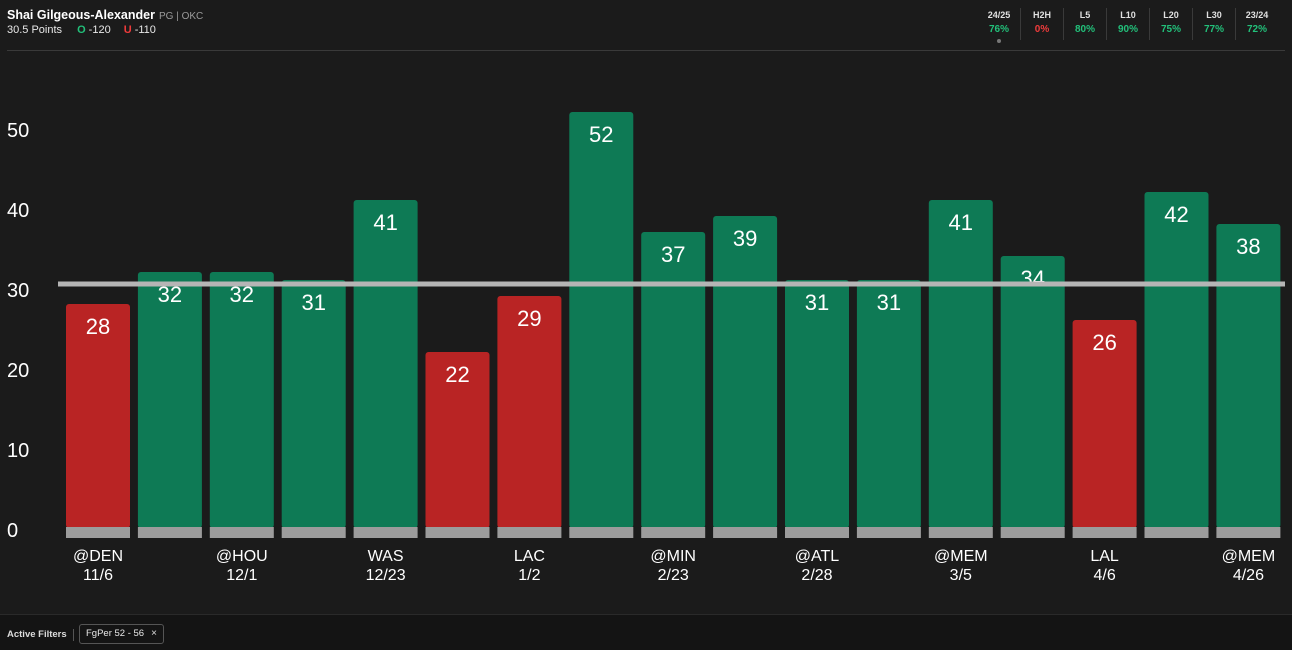 The width and height of the screenshot is (1292, 650). What do you see at coordinates (18, 371) in the screenshot?
I see `y-tick-label: 20` at bounding box center [18, 371].